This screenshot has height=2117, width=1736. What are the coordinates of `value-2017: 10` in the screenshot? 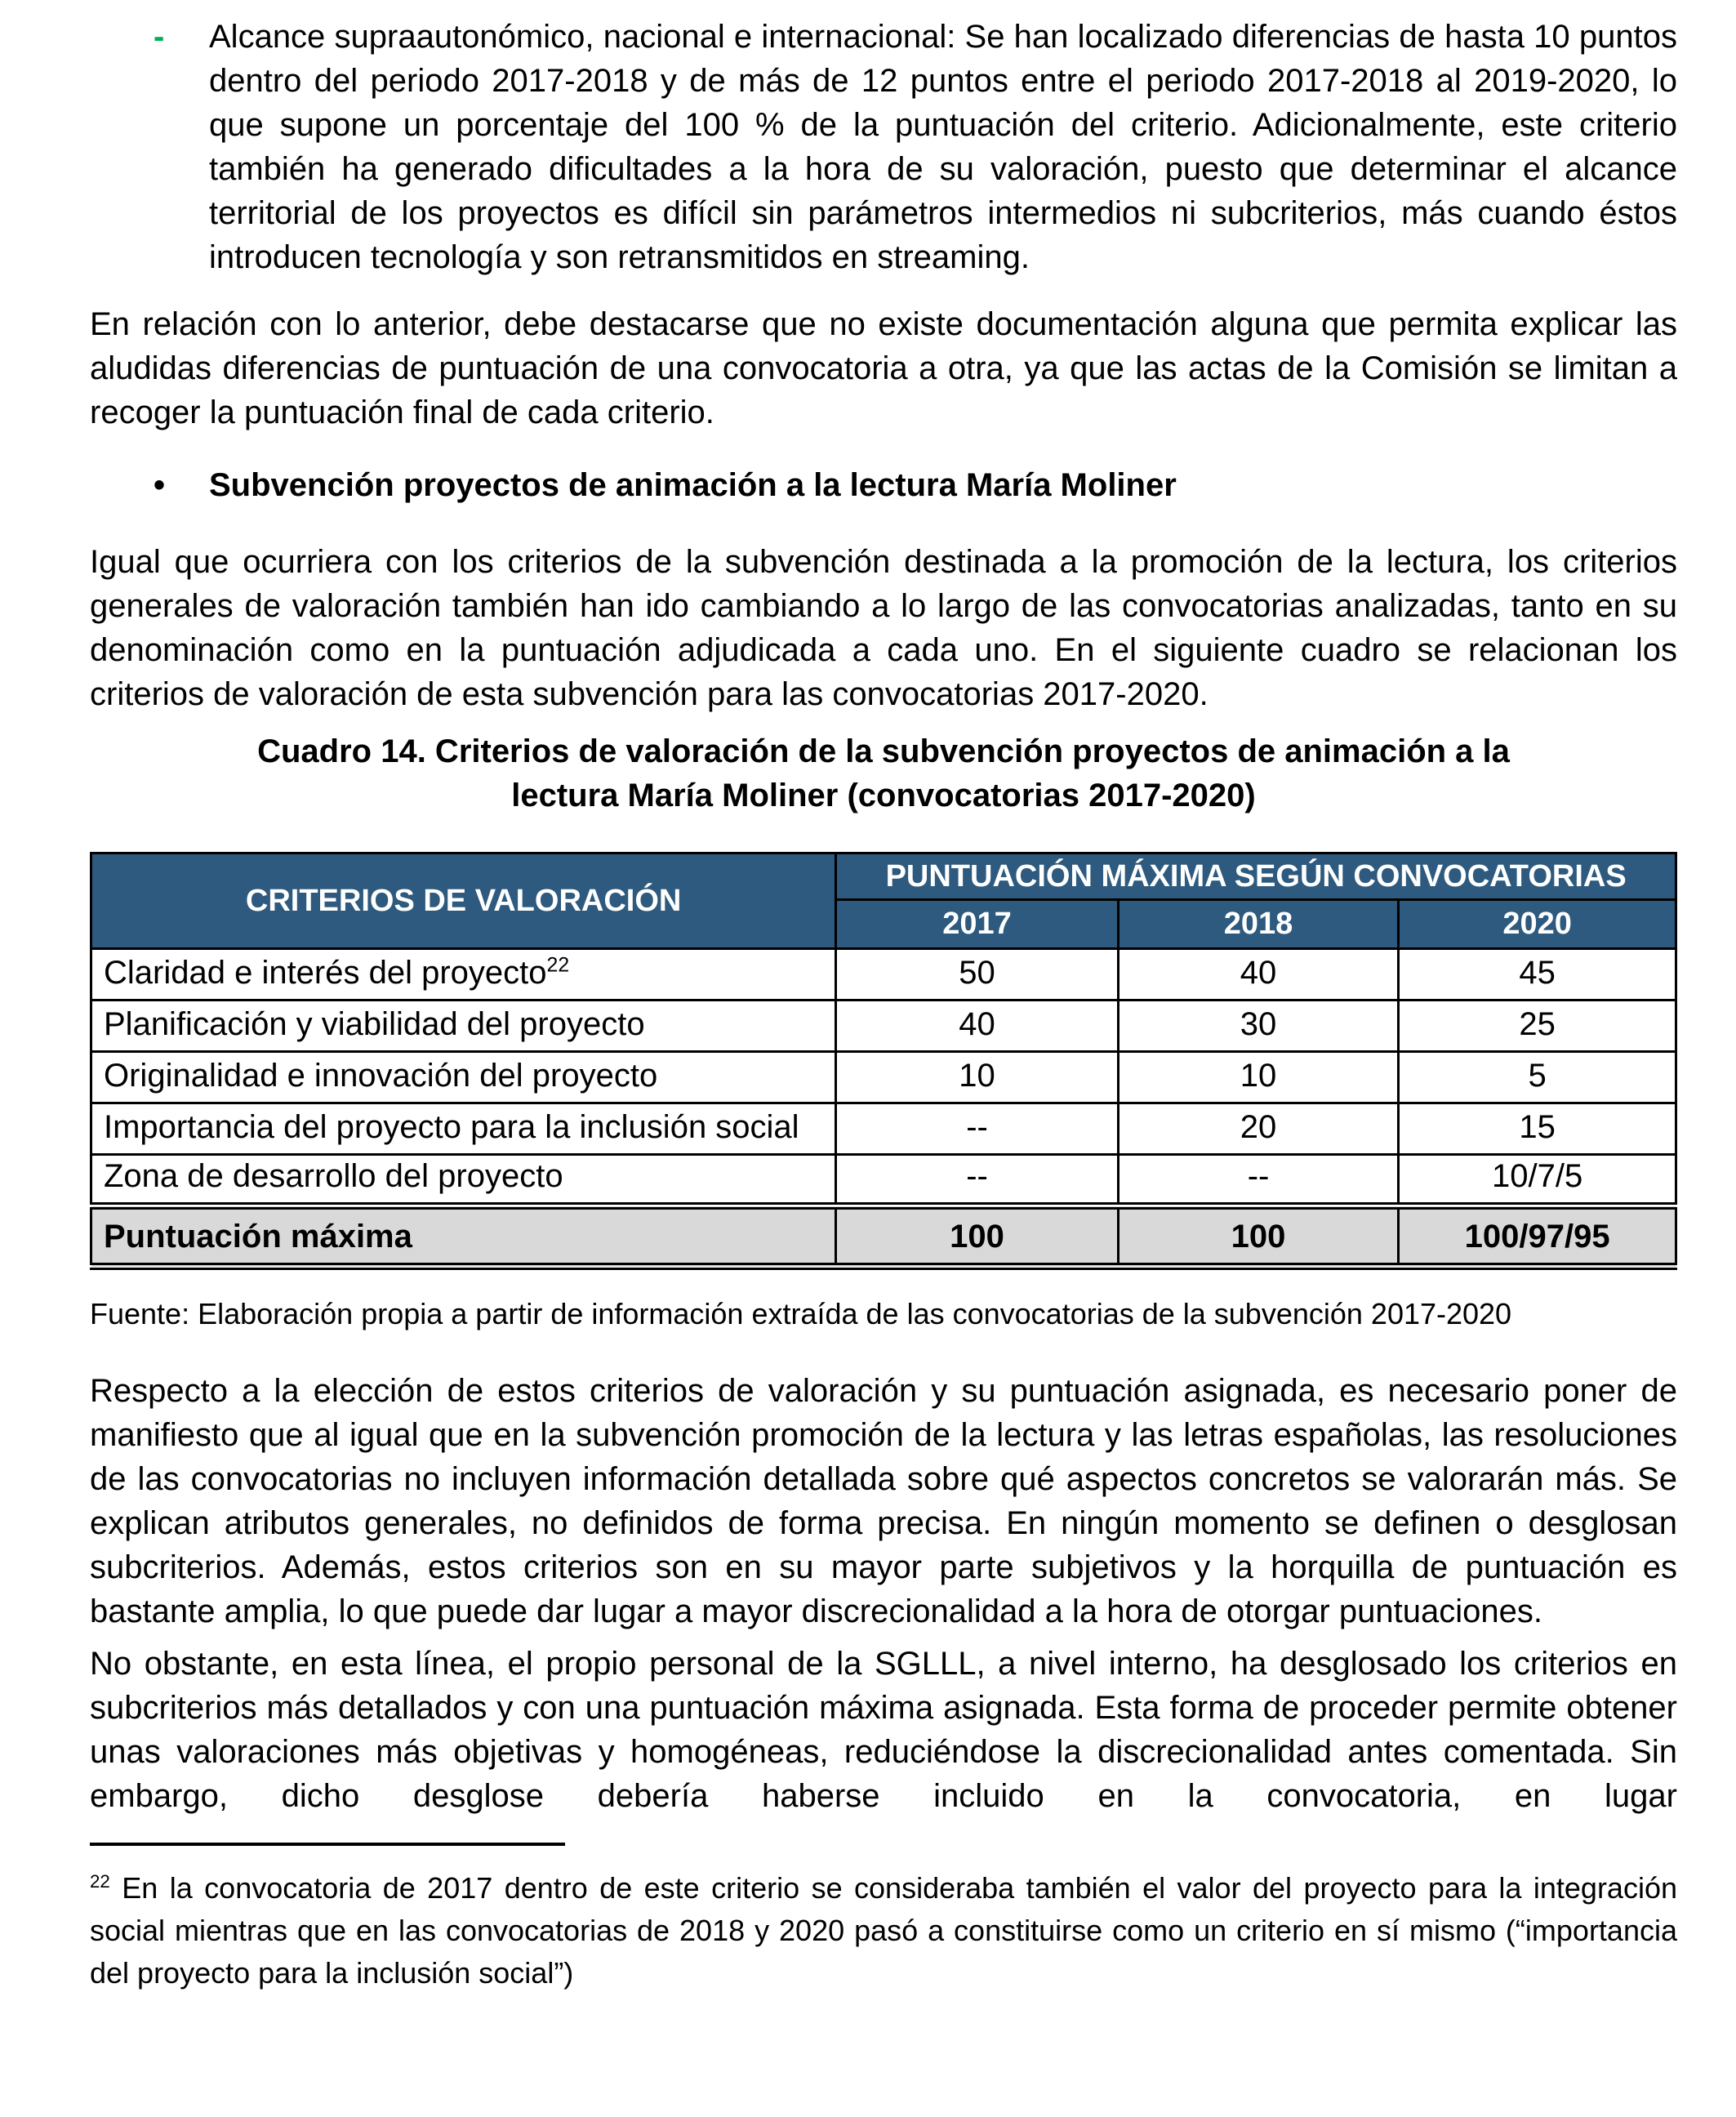 It's located at (977, 1077).